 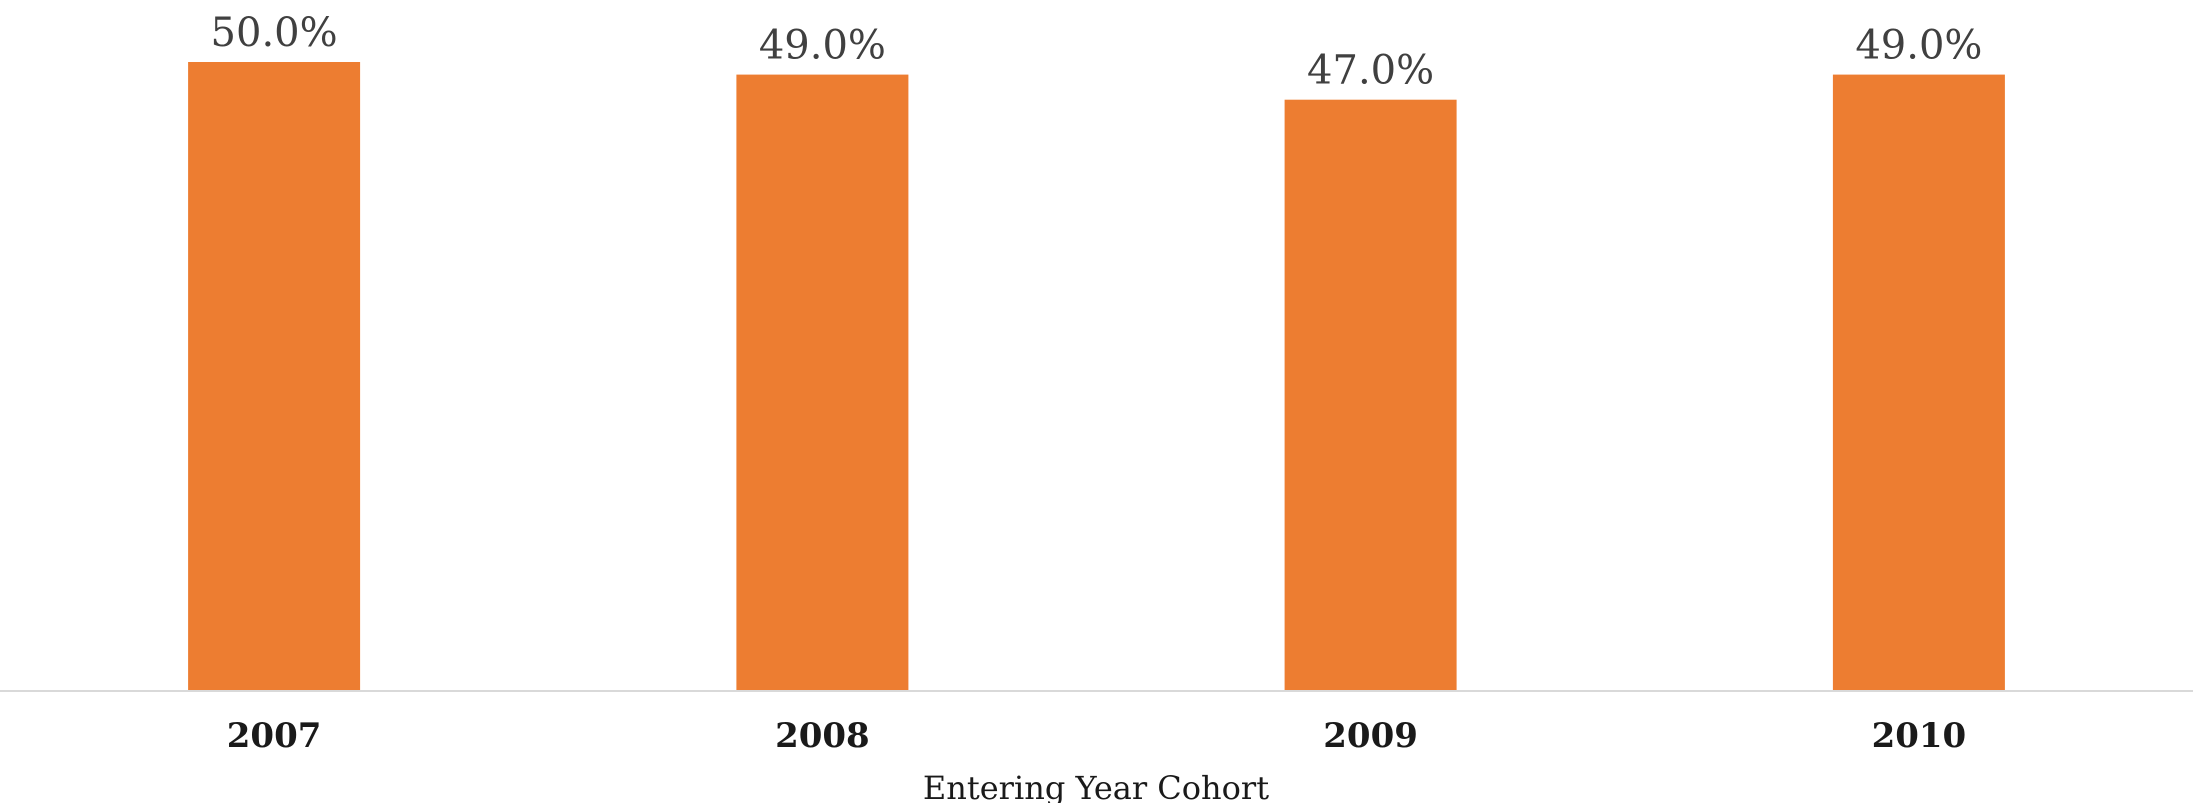 I want to click on data-label-2009: 47.0%, so click(x=1370, y=71).